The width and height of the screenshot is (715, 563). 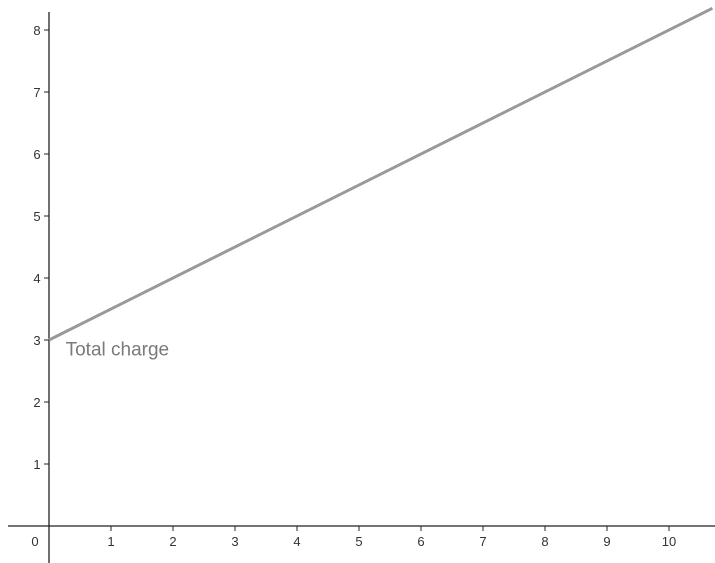 What do you see at coordinates (41, 247) in the screenshot?
I see `y-ticks: 1 2 3 4 5 6 7 8` at bounding box center [41, 247].